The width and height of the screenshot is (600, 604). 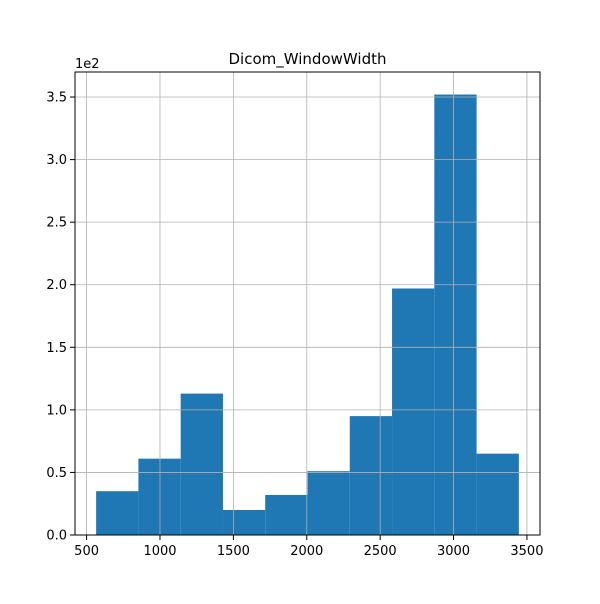 I want to click on y-tick-label: 3.5, so click(x=56, y=98).